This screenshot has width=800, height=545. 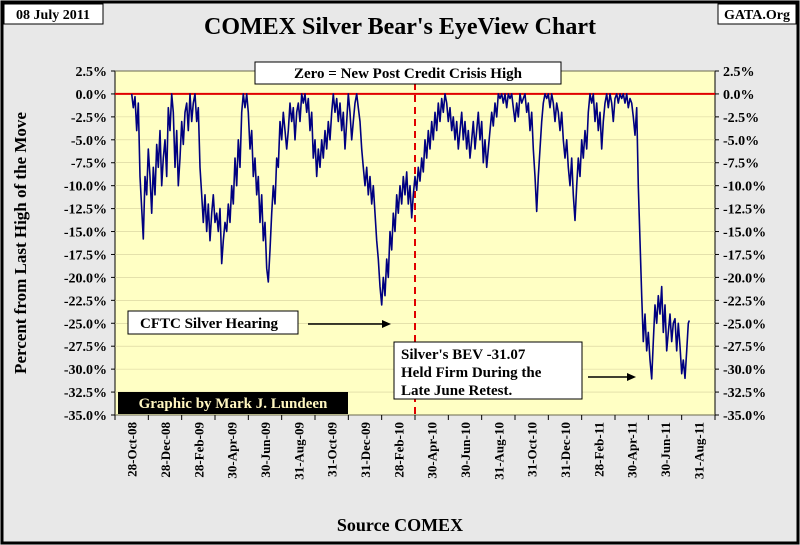 I want to click on y-tick-label-right: 0.0%, so click(x=739, y=95).